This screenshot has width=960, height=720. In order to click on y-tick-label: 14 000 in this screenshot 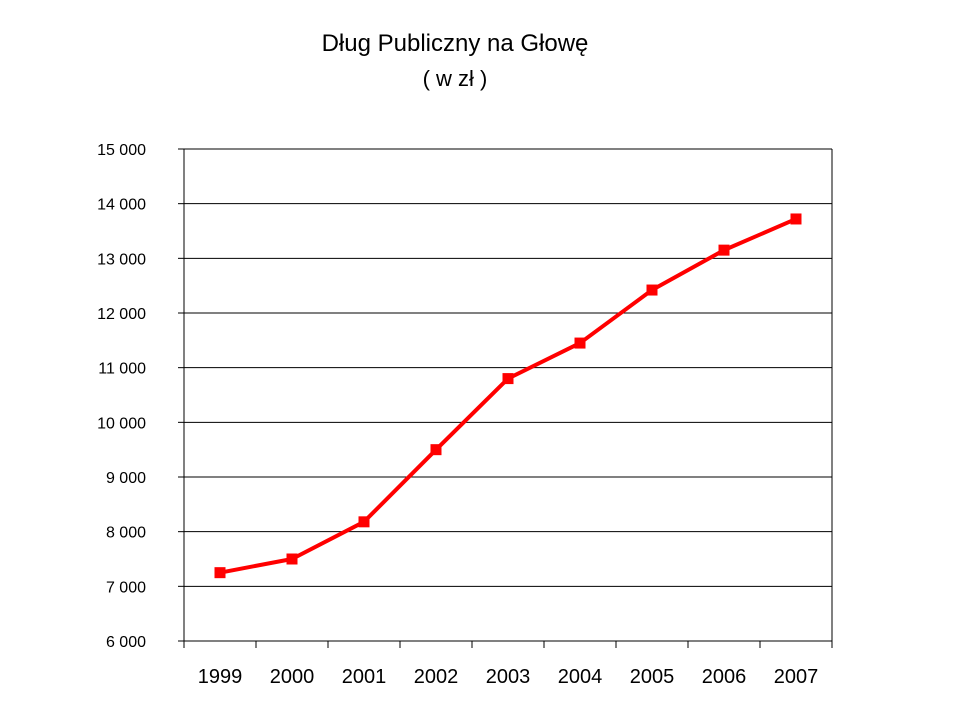, I will do `click(121, 205)`.